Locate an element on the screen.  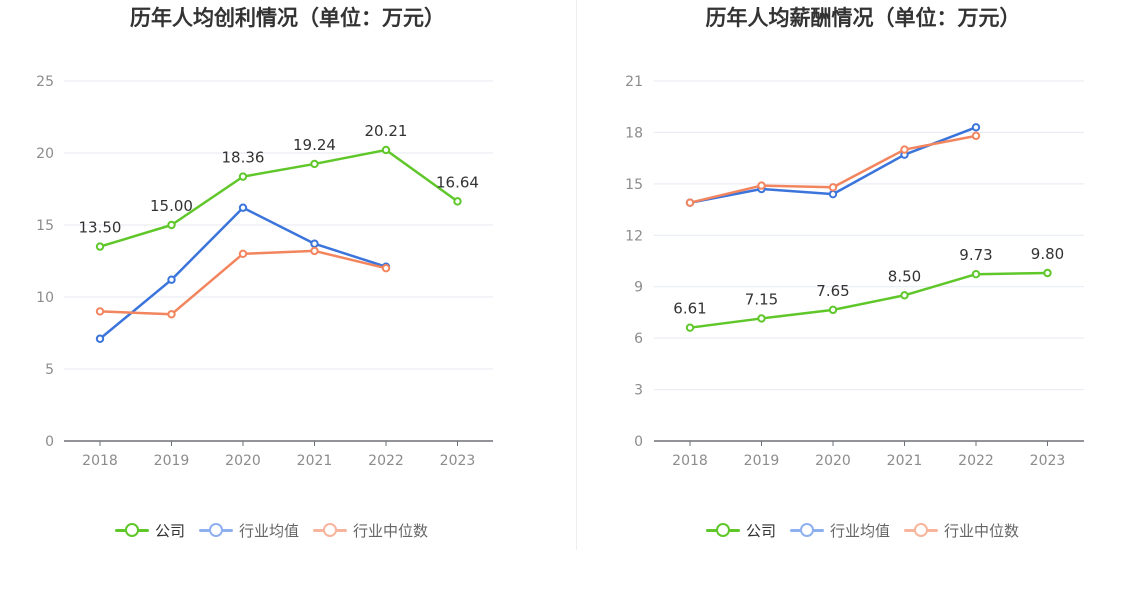
y-tick-label: 3 is located at coordinates (638, 391).